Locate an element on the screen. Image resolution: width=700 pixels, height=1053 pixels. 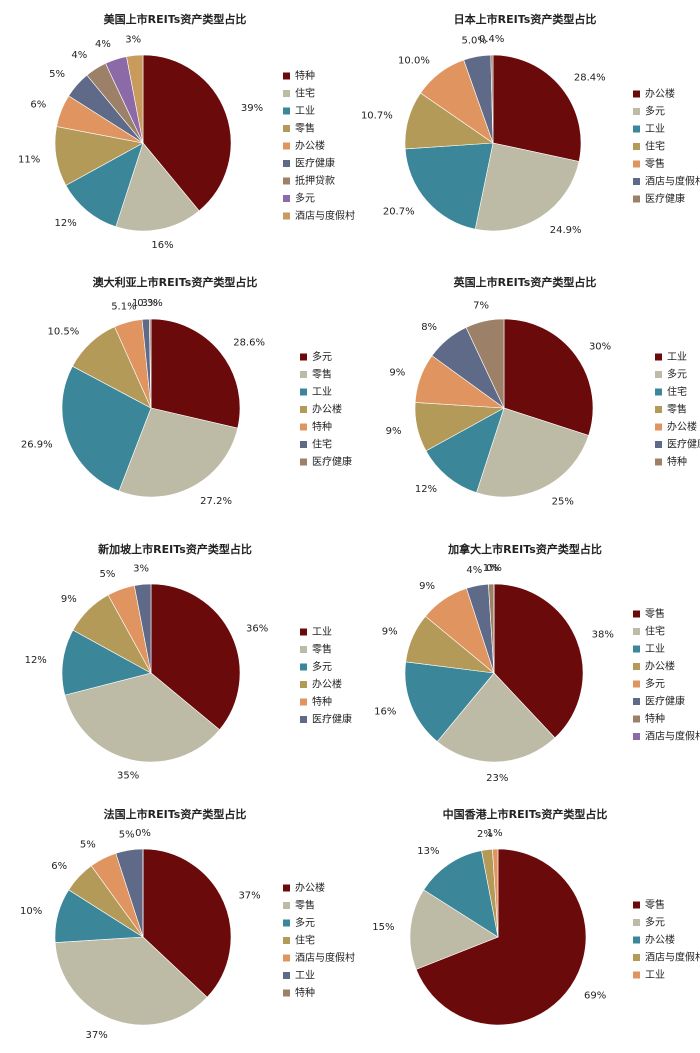
slice-label: 24.9% is located at coordinates (566, 230).